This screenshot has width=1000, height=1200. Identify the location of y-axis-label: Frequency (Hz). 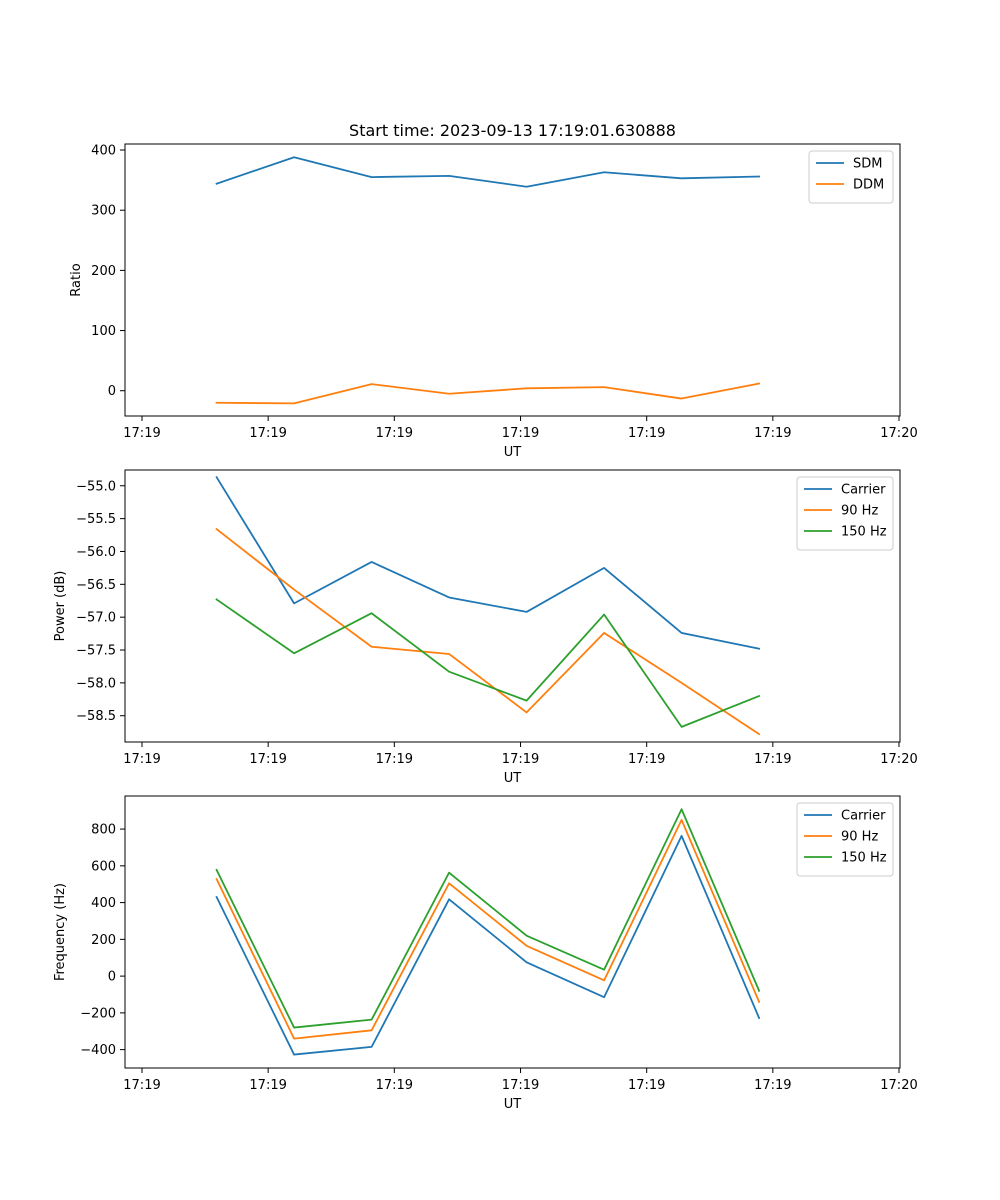
(60, 932).